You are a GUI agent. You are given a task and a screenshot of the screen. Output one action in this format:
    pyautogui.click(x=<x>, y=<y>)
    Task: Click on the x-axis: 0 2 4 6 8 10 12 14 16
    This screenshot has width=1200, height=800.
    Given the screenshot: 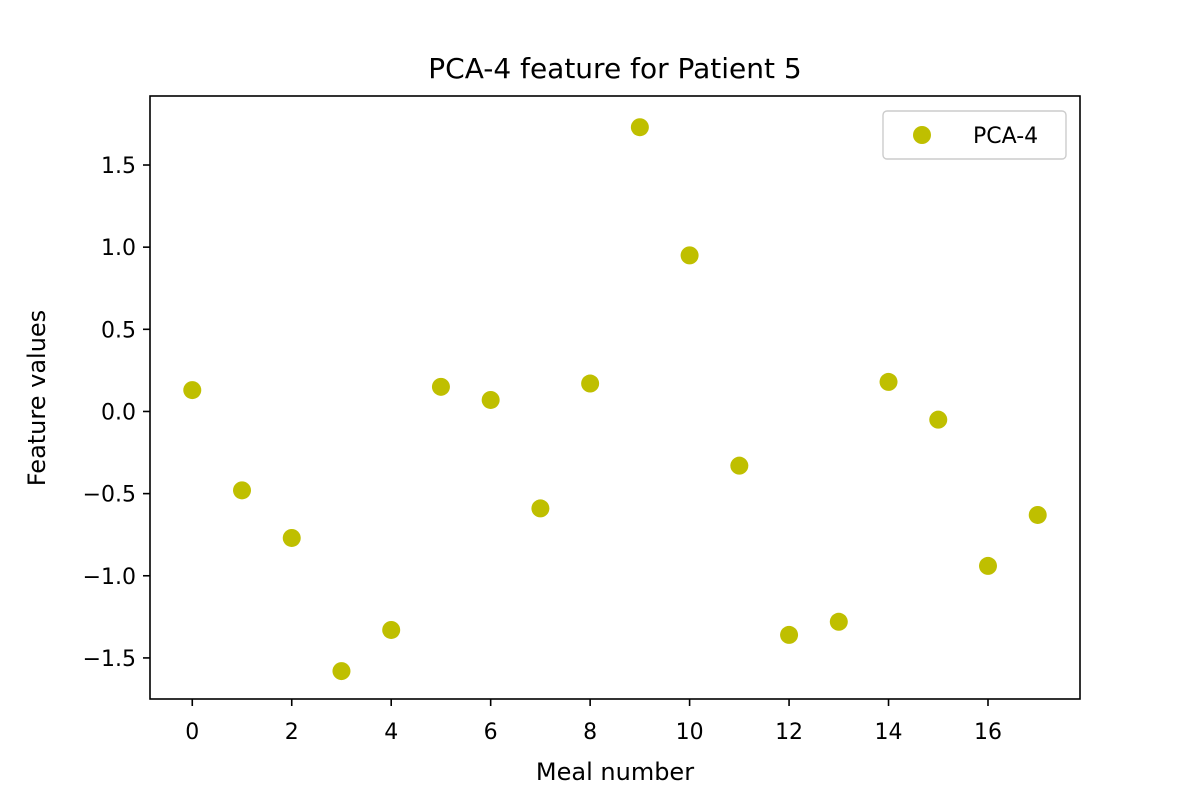 What is the action you would take?
    pyautogui.click(x=593, y=722)
    